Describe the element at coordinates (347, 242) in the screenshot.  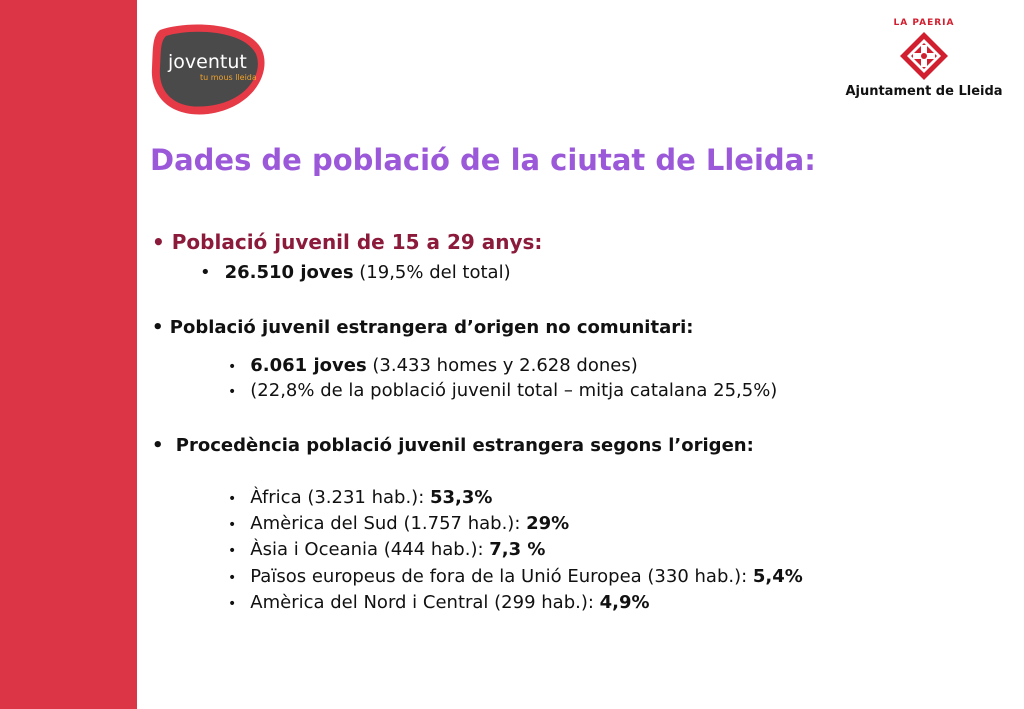
I see `section-juvenil-heading: • Població juvenil de 15 a 29 anys:` at that location.